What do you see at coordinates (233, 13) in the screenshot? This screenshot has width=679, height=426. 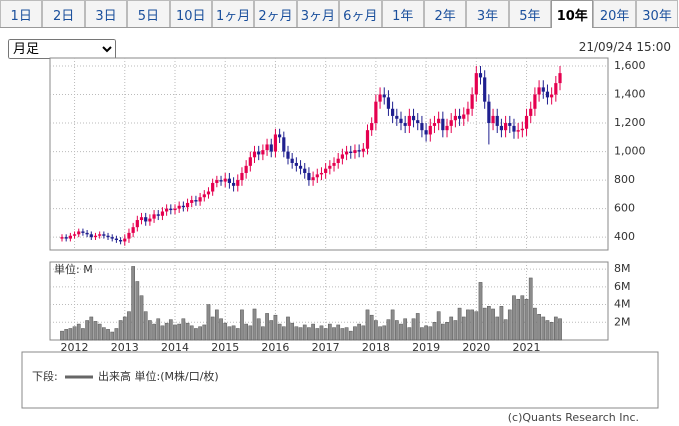 I see `period-tab: 1ヶ月` at bounding box center [233, 13].